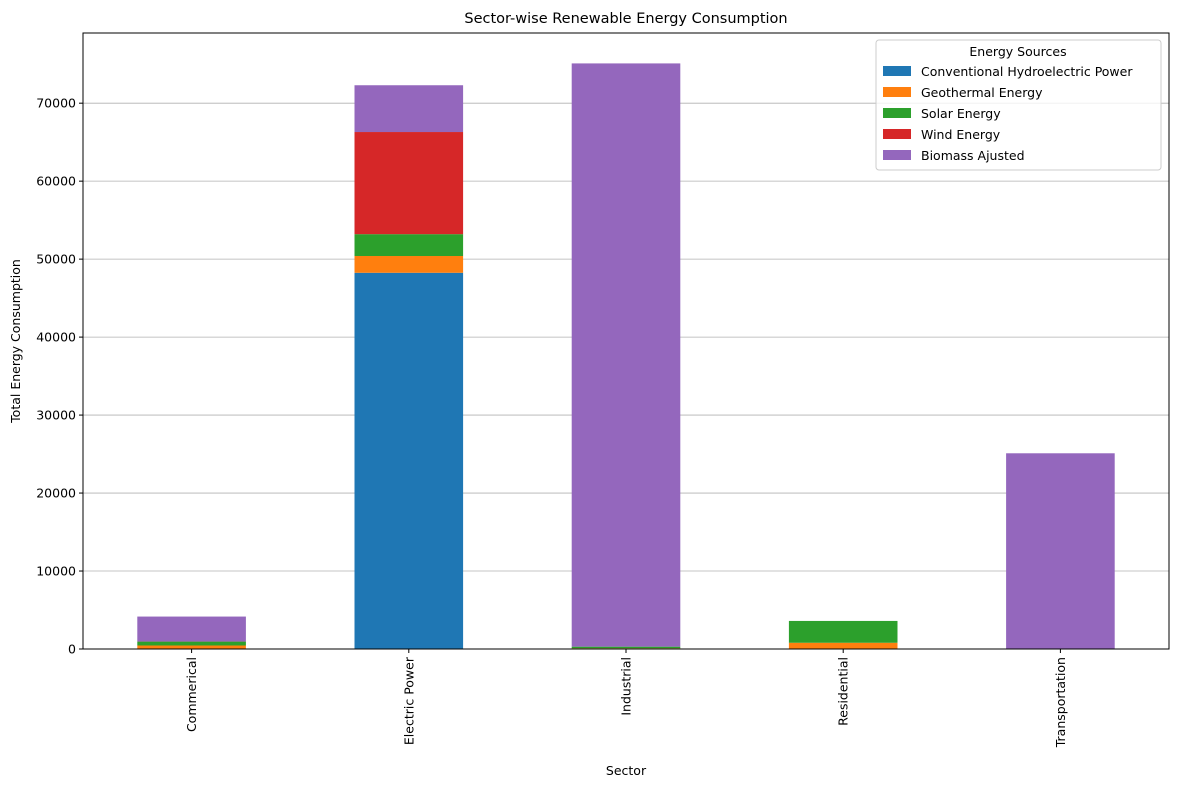  I want to click on y-tick-label: 60000, so click(56, 181).